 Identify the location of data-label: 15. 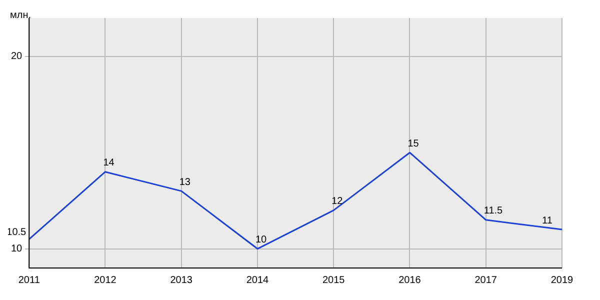
(414, 144).